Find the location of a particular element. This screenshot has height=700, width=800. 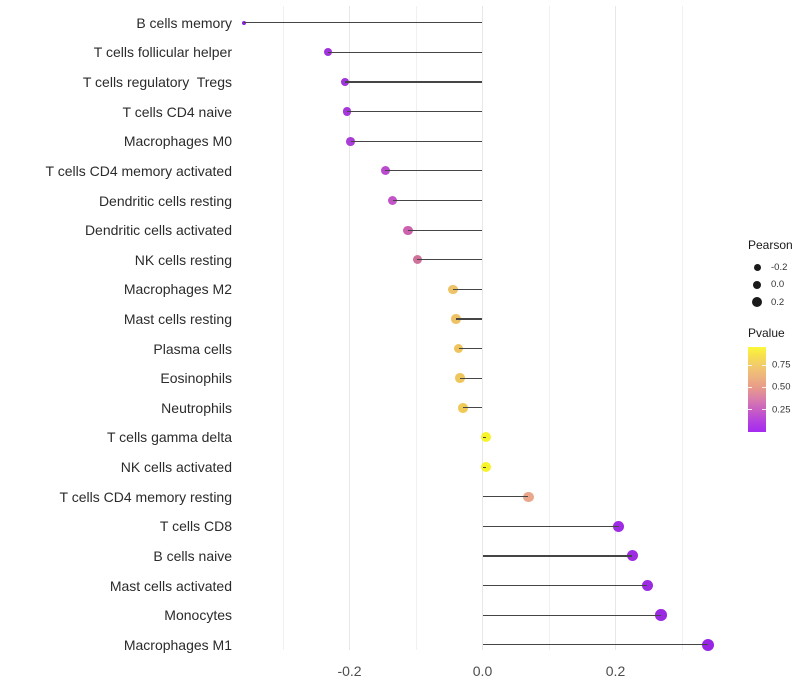

y-axis-label: B cells memory is located at coordinates (184, 22).